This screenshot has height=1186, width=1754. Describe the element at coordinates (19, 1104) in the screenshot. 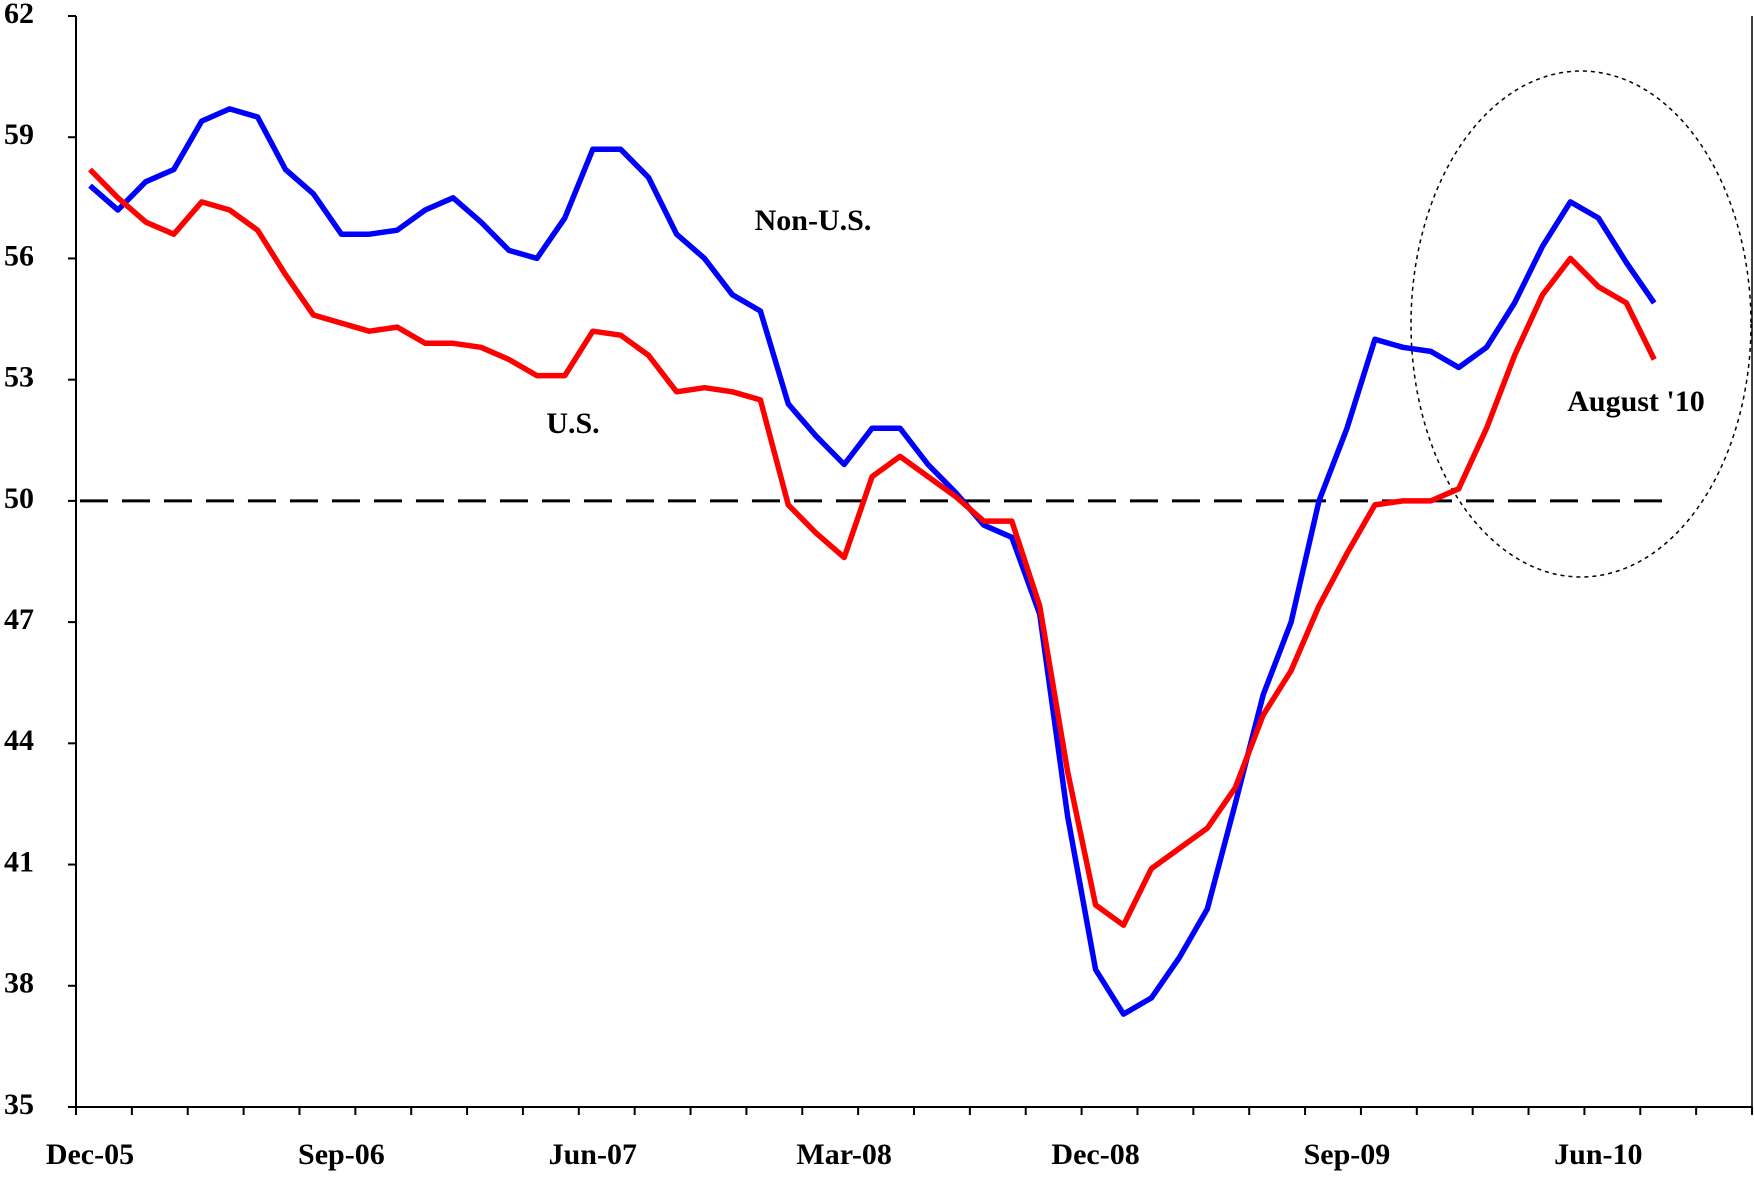

I see `y-tick-label: 35` at that location.